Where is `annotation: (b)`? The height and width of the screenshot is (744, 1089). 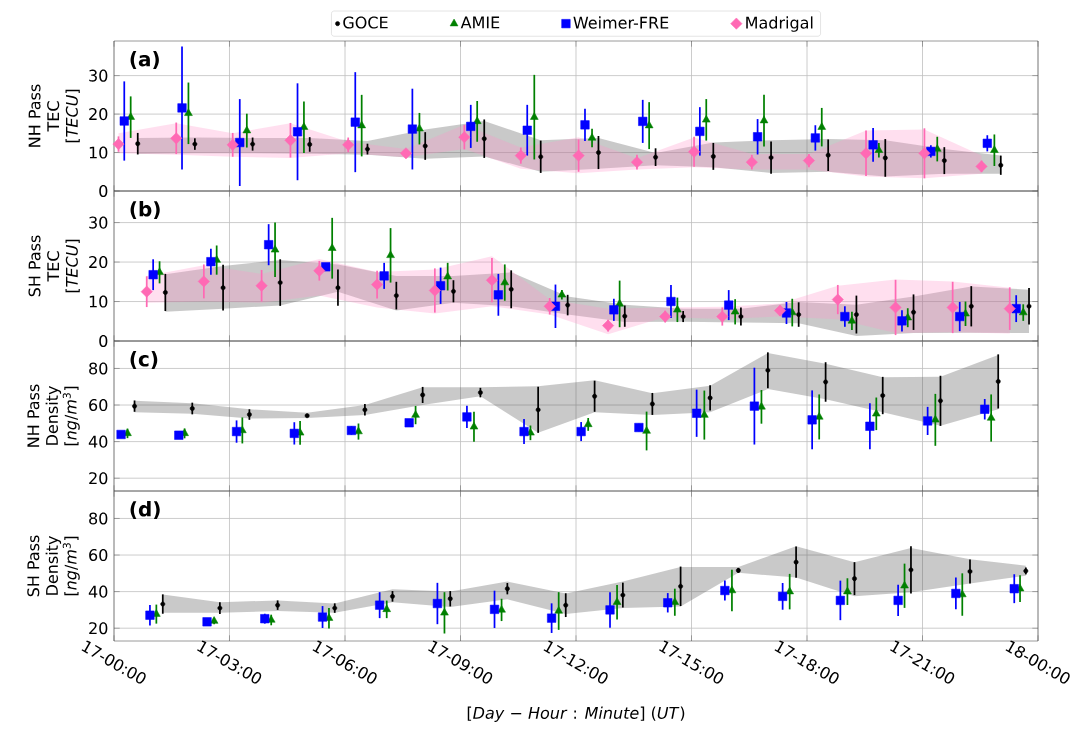
annotation: (b) is located at coordinates (145, 210).